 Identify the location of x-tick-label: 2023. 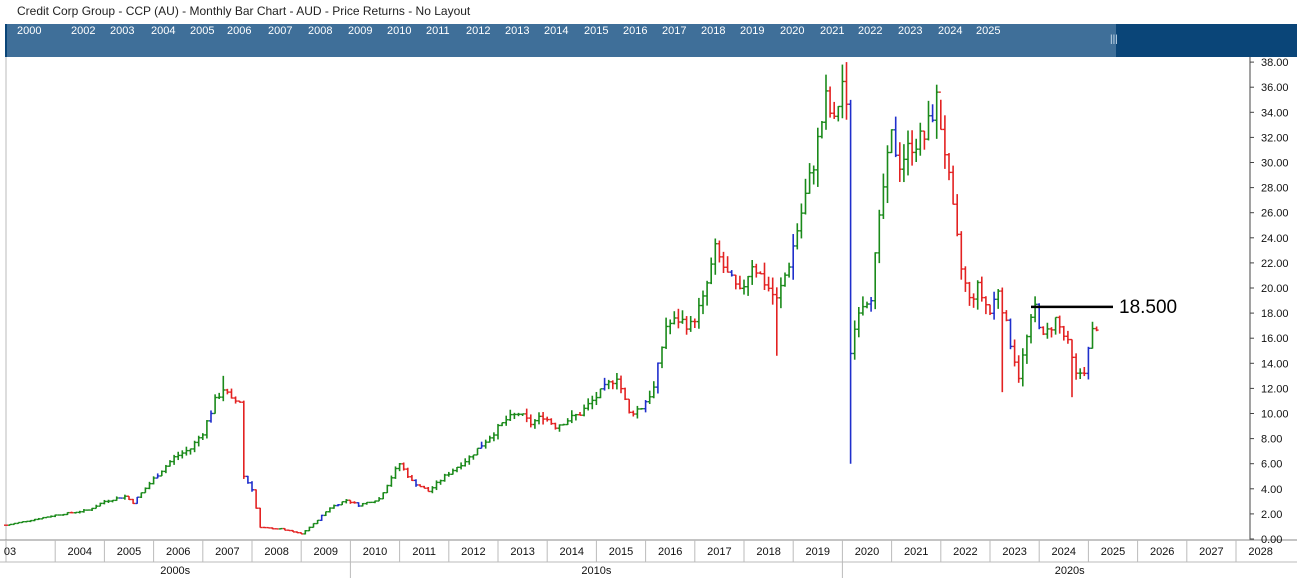
(1014, 552).